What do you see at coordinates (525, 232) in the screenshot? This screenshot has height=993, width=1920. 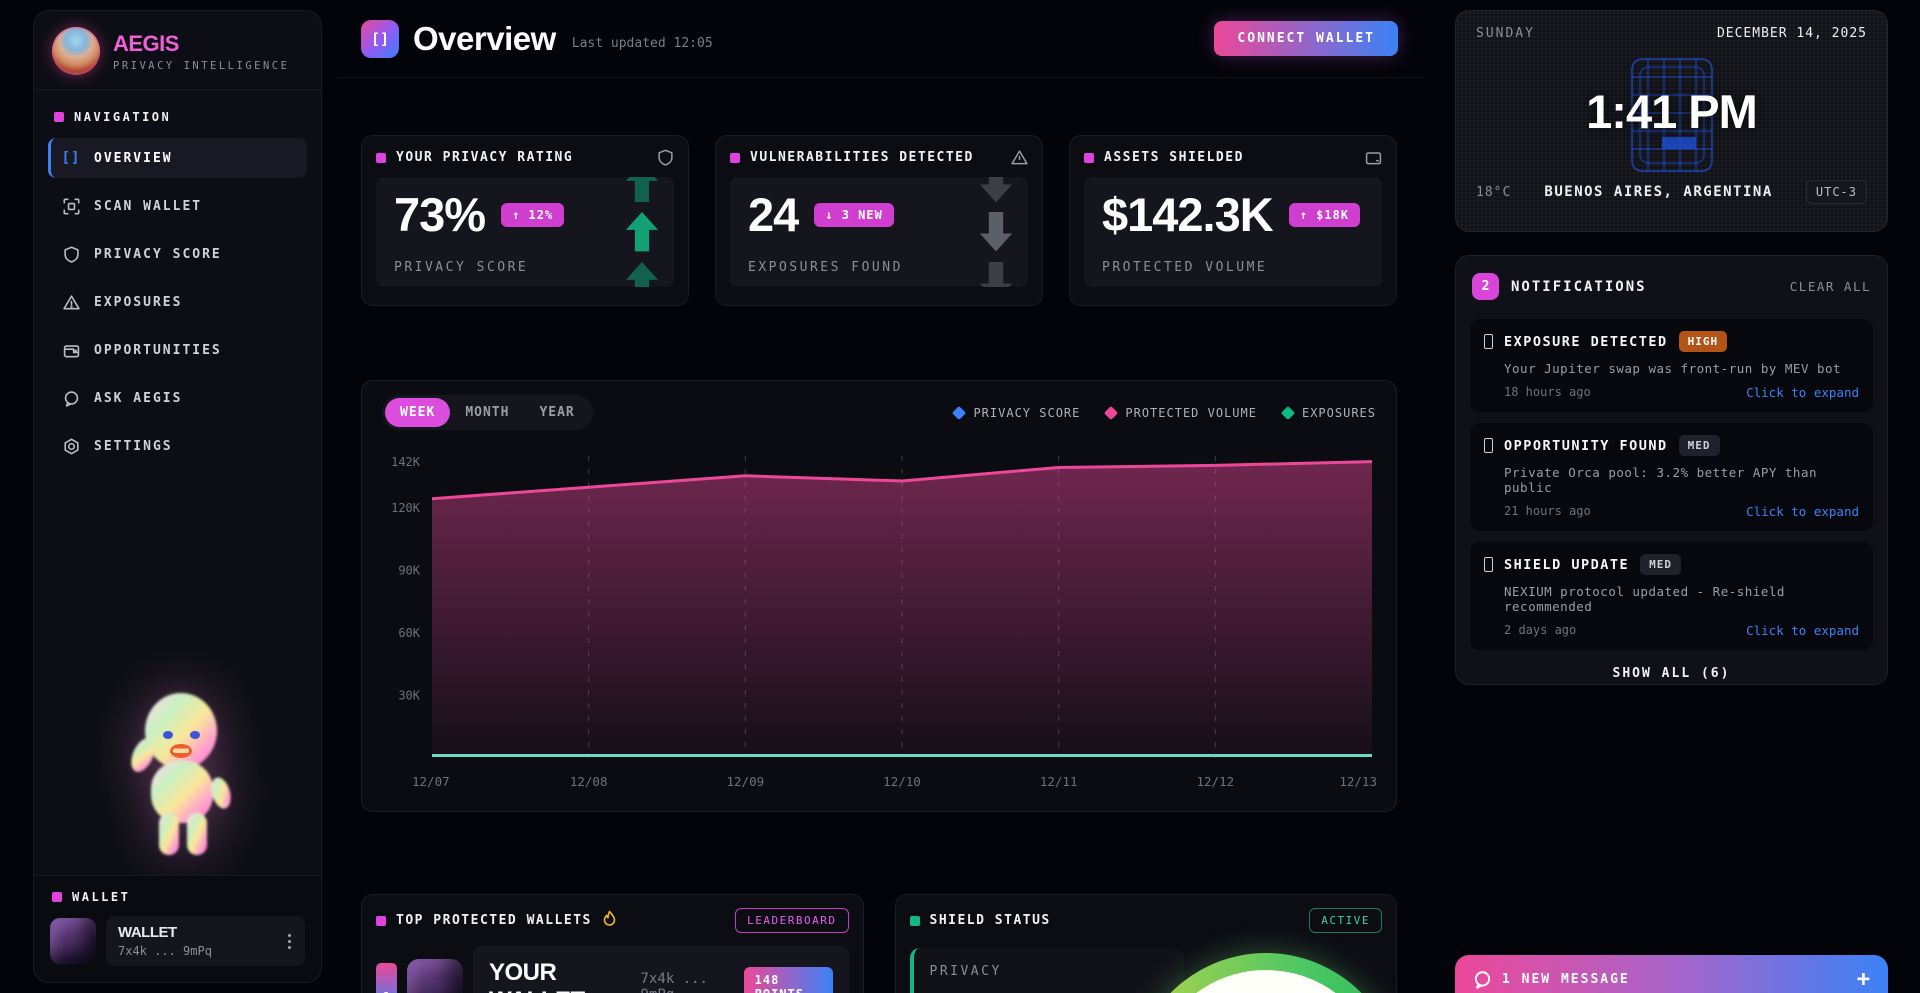 I see `stat-body: 73% ↑ 12% PRIVACY SCORE` at bounding box center [525, 232].